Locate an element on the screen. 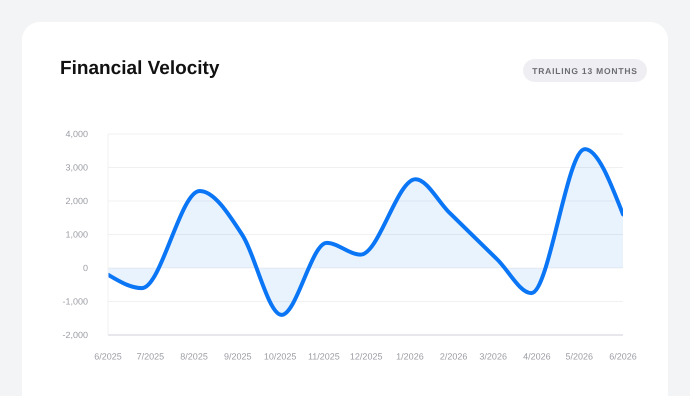 This screenshot has height=396, width=690. x-tick-label: 12/2025 is located at coordinates (366, 356).